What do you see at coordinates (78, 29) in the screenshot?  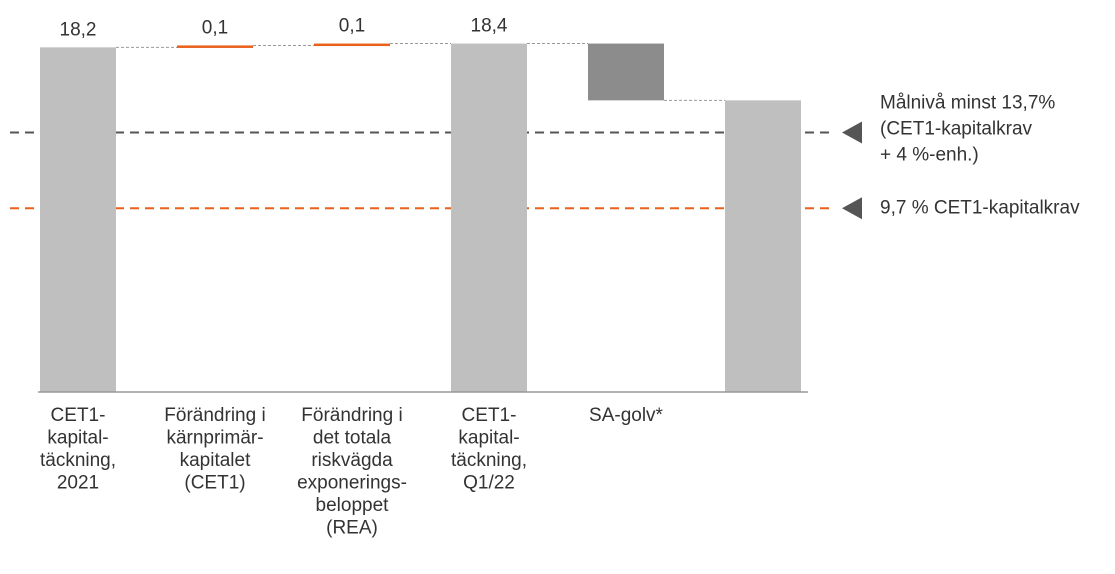 I see `value-label: 18,2` at bounding box center [78, 29].